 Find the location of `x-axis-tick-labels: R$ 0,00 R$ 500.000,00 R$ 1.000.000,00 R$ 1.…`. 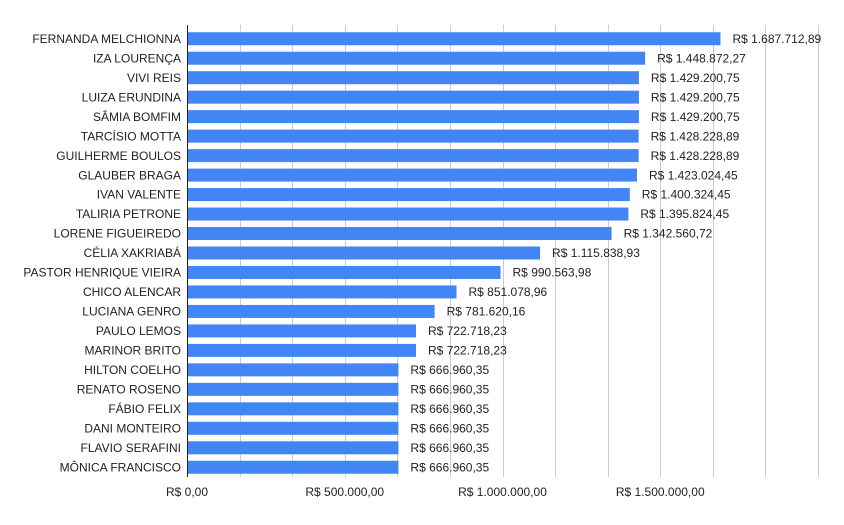

x-axis-tick-labels: R$ 0,00 R$ 500.000,00 R$ 1.000.000,00 R$ 1.… is located at coordinates (435, 492).